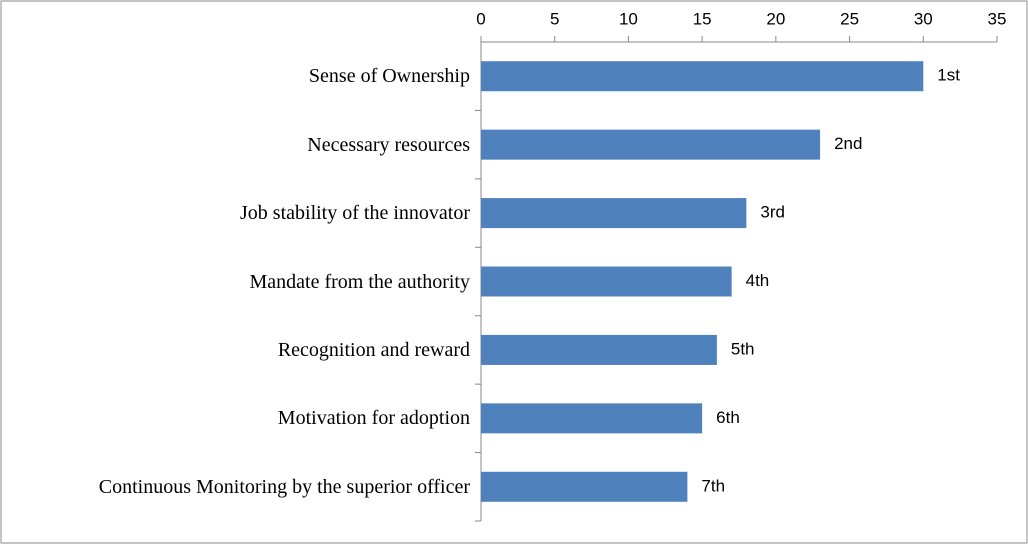 This screenshot has height=544, width=1028. I want to click on y-tick-label: Recognition and reward, so click(373, 349).